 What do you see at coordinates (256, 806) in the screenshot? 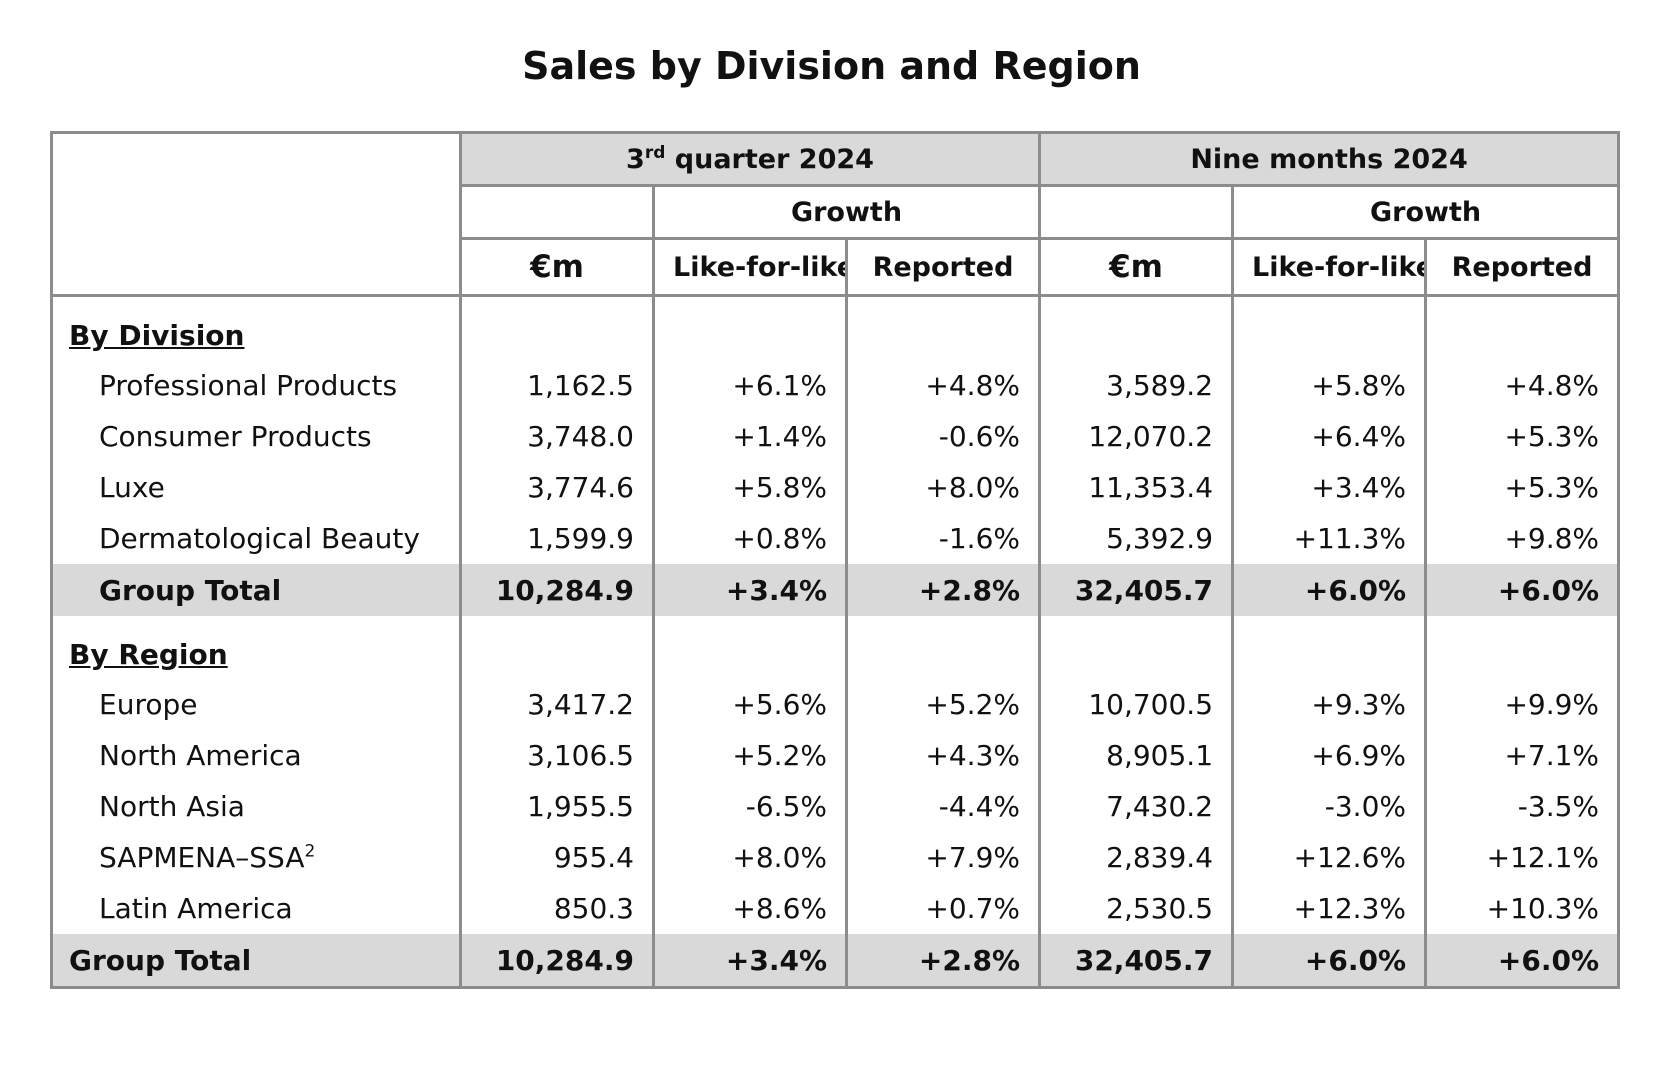
I see `row-label: North Asia` at bounding box center [256, 806].